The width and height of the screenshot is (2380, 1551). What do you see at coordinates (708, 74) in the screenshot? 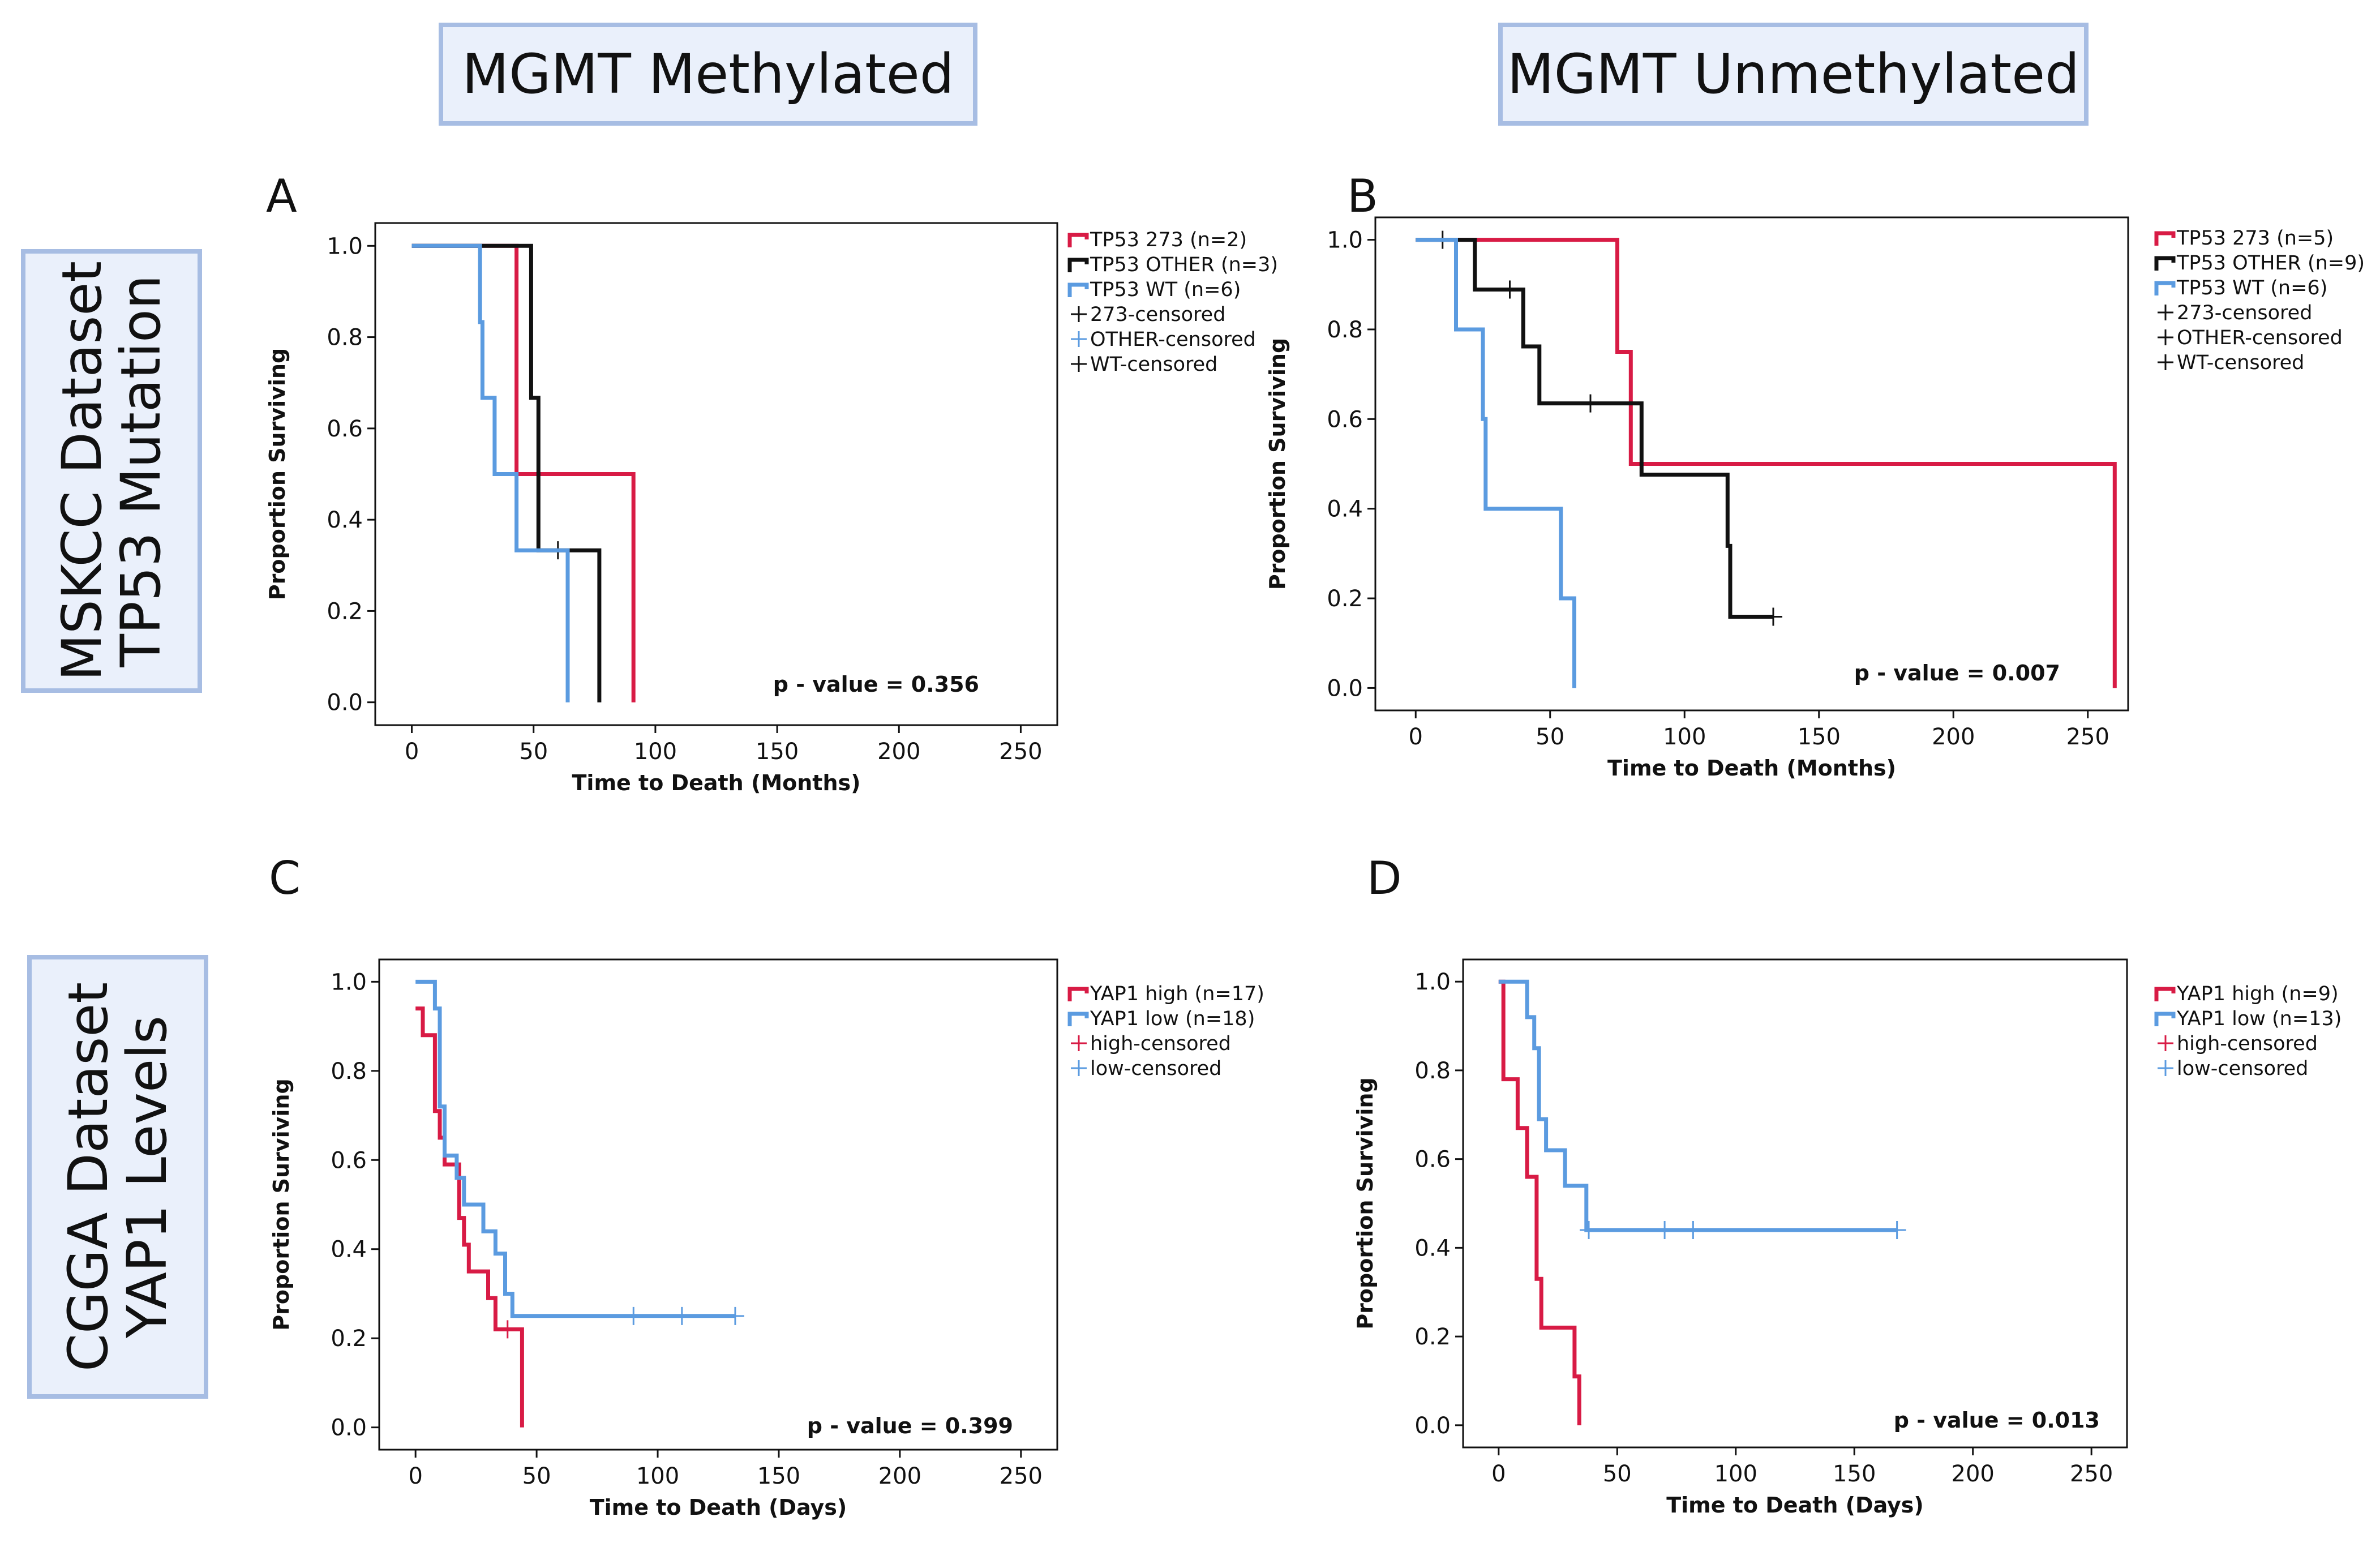
I see `header-mgmt-methylated: MGMT Methylated` at bounding box center [708, 74].